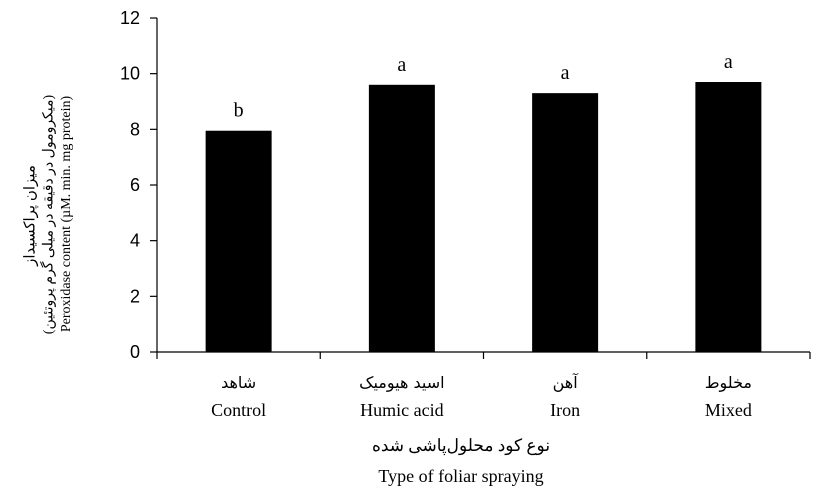  What do you see at coordinates (565, 410) in the screenshot?
I see `x-category-label: Iron` at bounding box center [565, 410].